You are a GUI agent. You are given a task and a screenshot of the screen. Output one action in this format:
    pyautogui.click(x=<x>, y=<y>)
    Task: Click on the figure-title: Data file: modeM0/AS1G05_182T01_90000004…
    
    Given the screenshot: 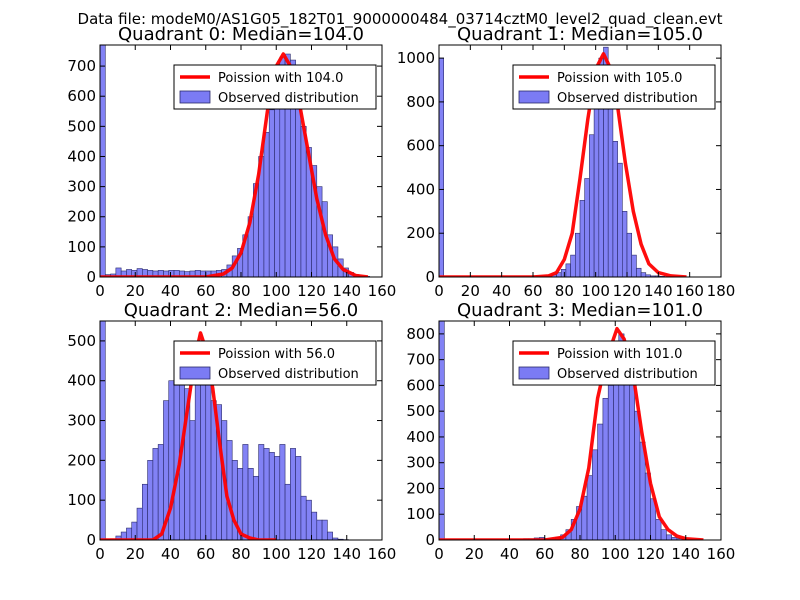 What is the action you would take?
    pyautogui.click(x=400, y=19)
    